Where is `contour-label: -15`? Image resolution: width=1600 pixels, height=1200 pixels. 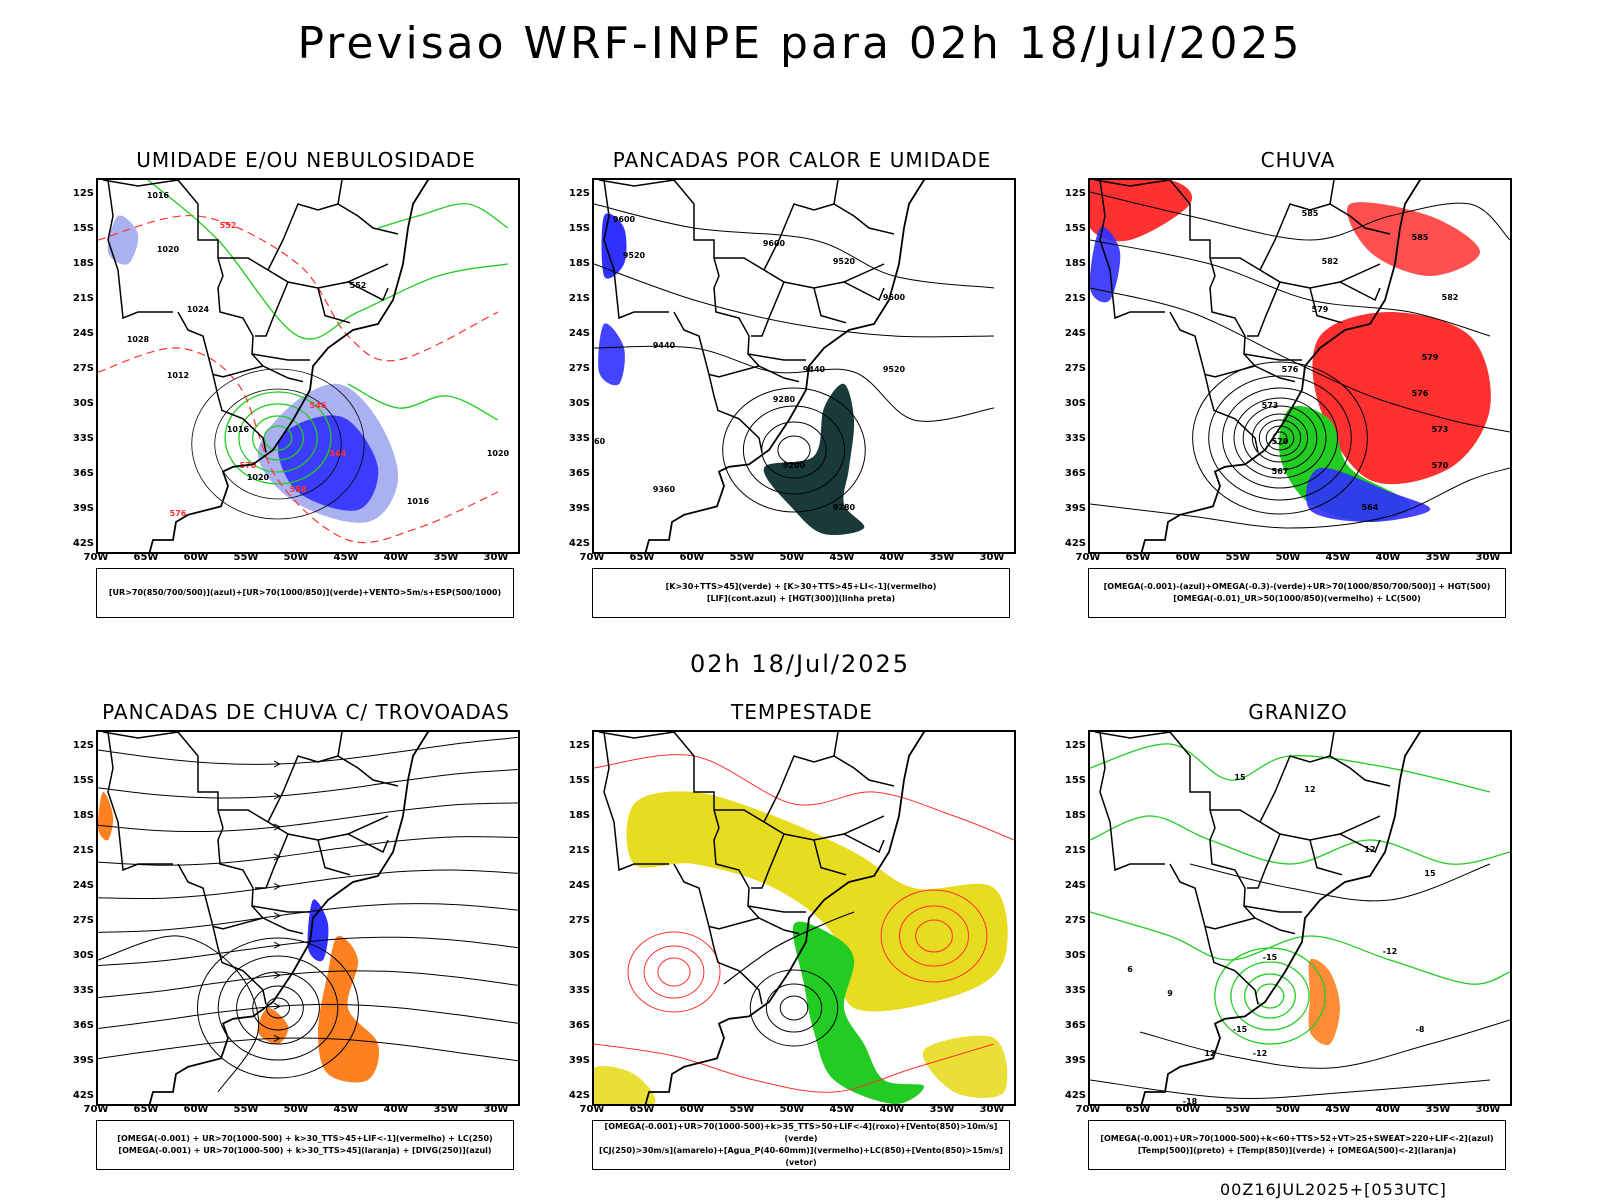 contour-label: -15 is located at coordinates (1270, 957).